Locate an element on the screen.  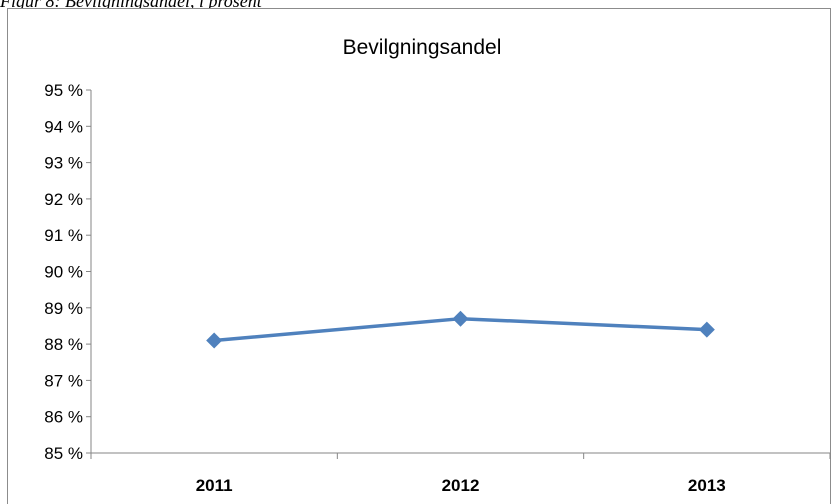
y-tick-label: 90 % is located at coordinates (63, 272).